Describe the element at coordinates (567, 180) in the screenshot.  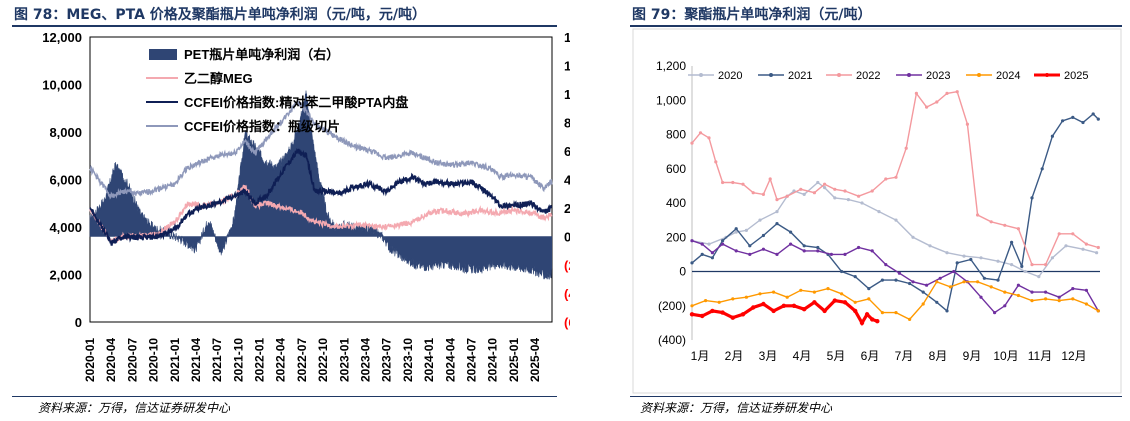
I see `y-right-tick-label: 400` at that location.